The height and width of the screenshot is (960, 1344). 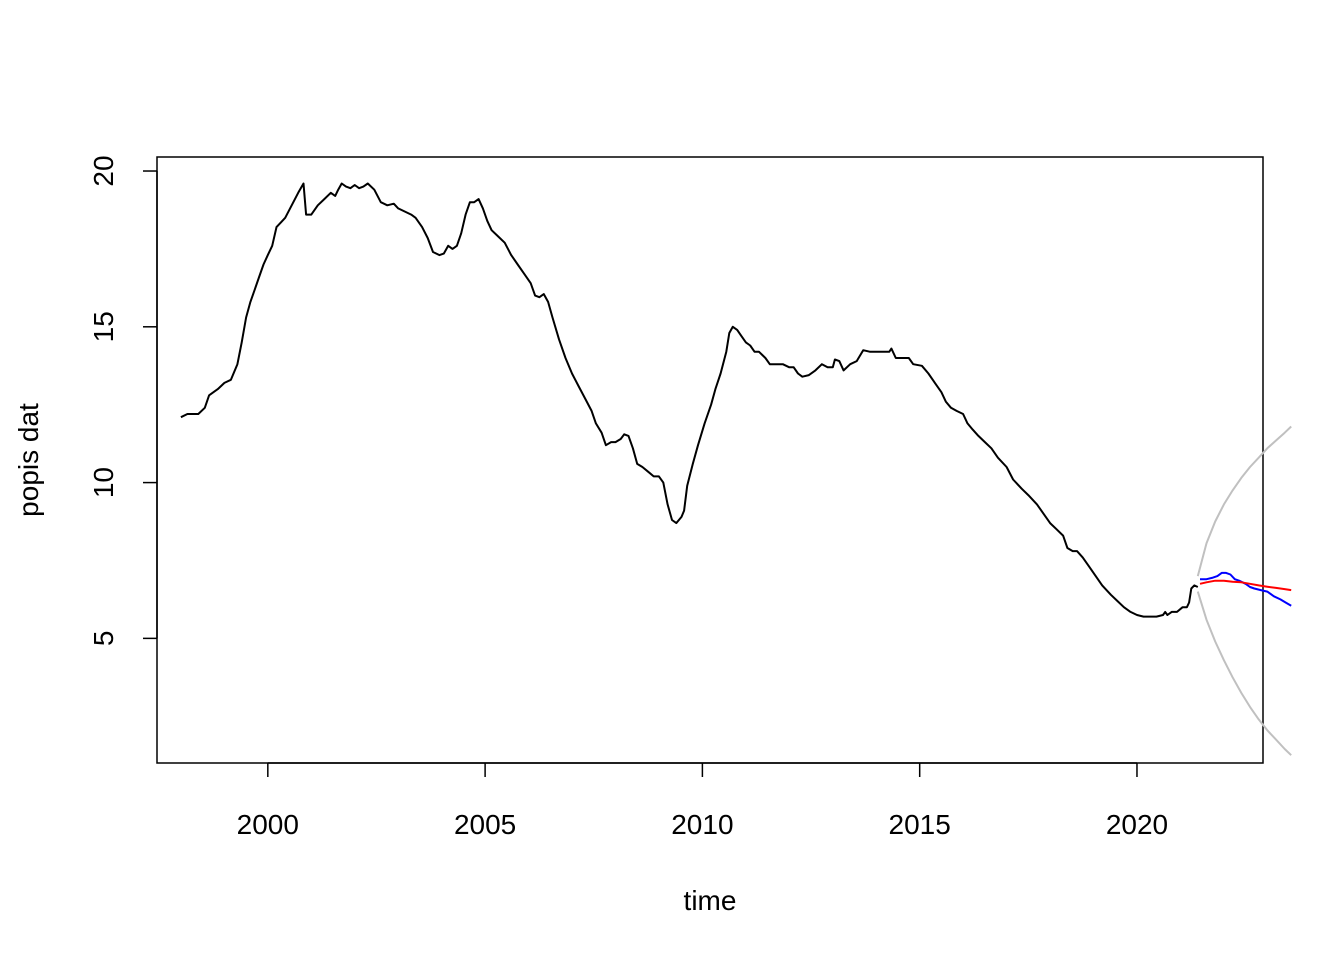 I want to click on x-tick-label: 2000, so click(x=268, y=824).